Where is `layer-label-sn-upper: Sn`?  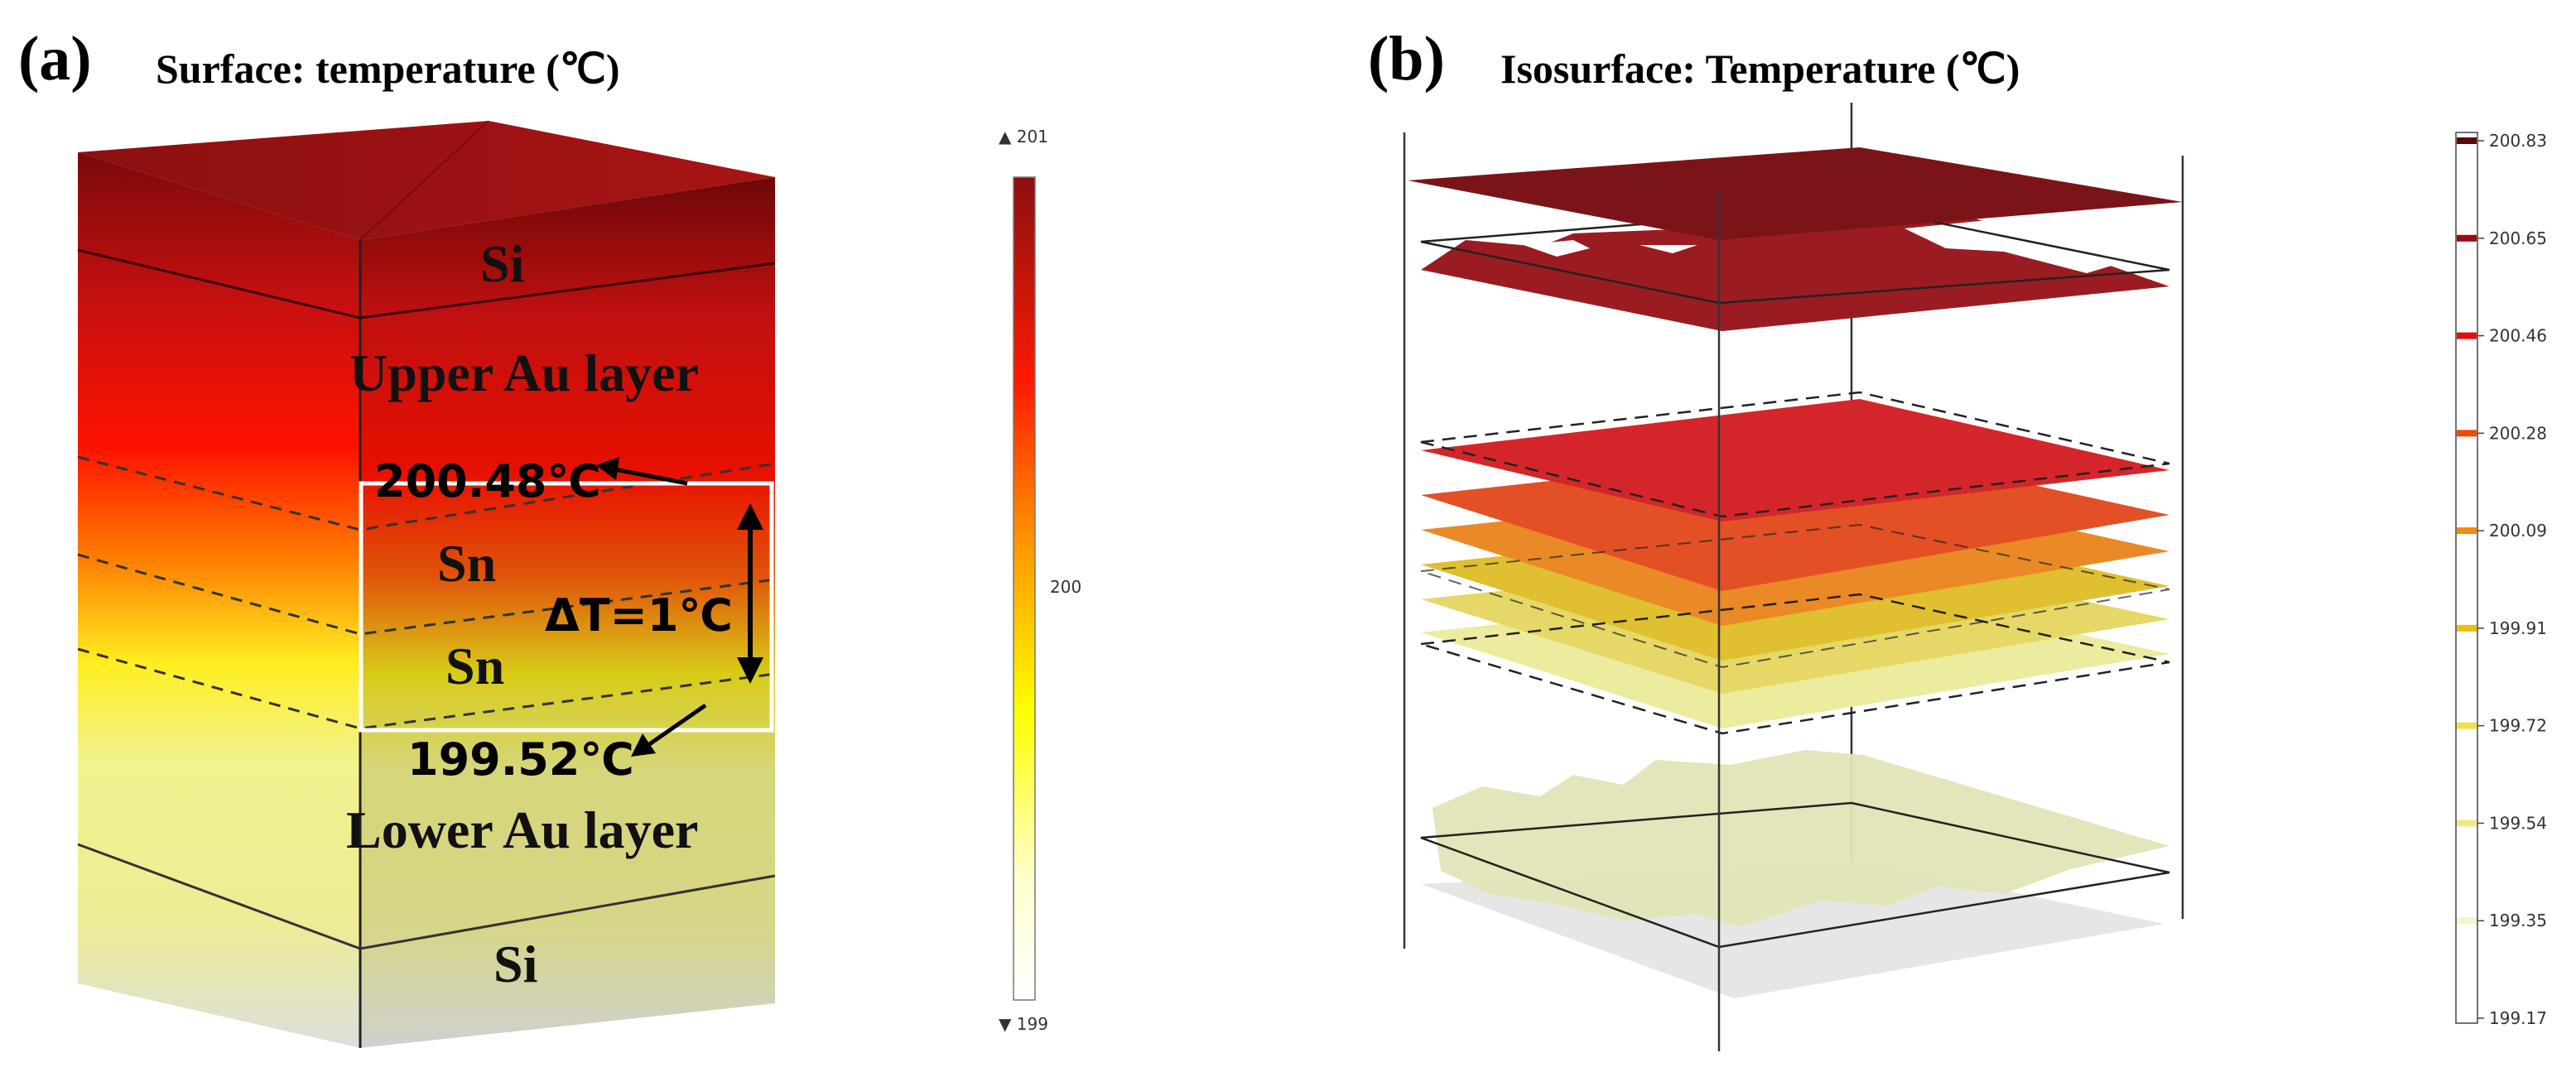 layer-label-sn-upper: Sn is located at coordinates (466, 563).